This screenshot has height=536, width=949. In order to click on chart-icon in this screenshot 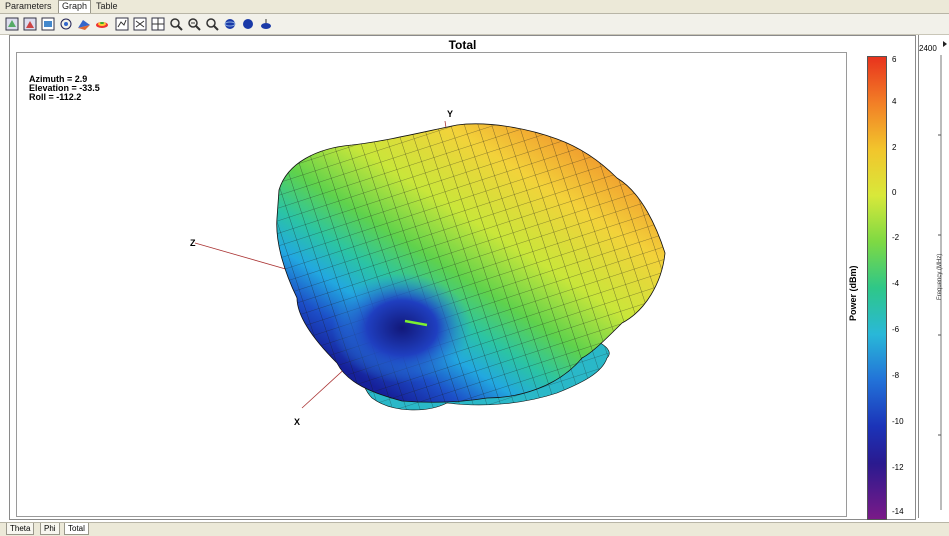, I will do `click(47, 23)`.